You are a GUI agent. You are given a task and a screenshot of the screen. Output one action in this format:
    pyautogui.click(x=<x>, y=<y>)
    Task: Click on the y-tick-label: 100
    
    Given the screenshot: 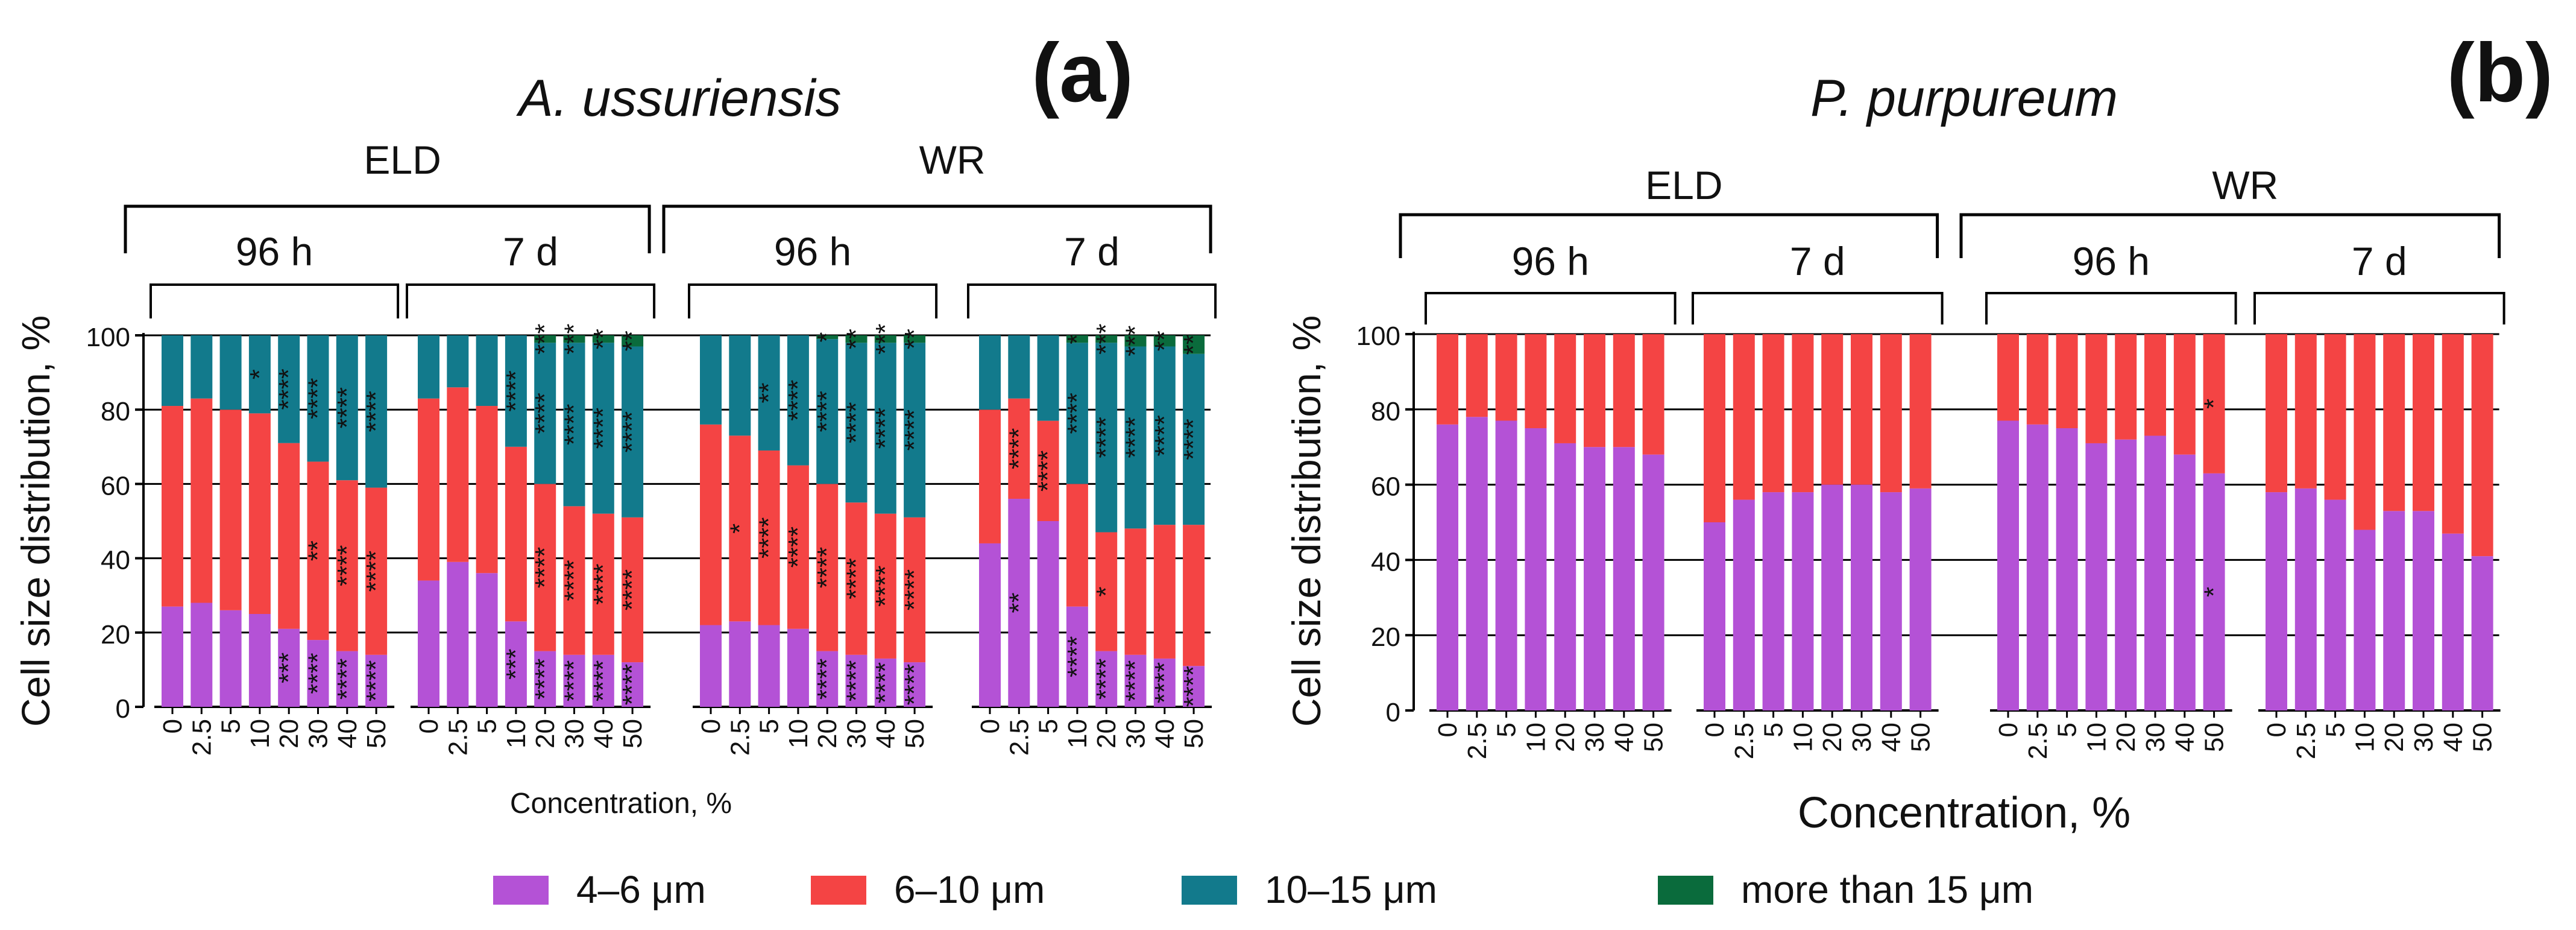 What is the action you would take?
    pyautogui.click(x=108, y=337)
    